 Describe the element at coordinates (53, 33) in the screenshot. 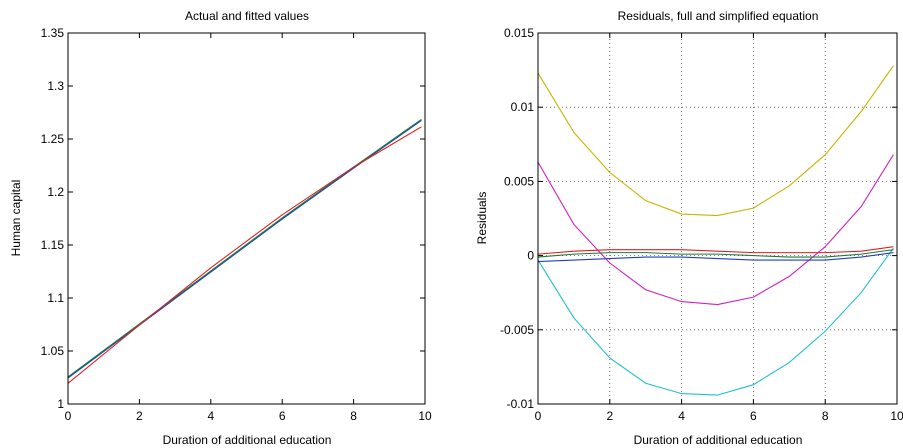

I see `y-tick-label: 1.35` at that location.